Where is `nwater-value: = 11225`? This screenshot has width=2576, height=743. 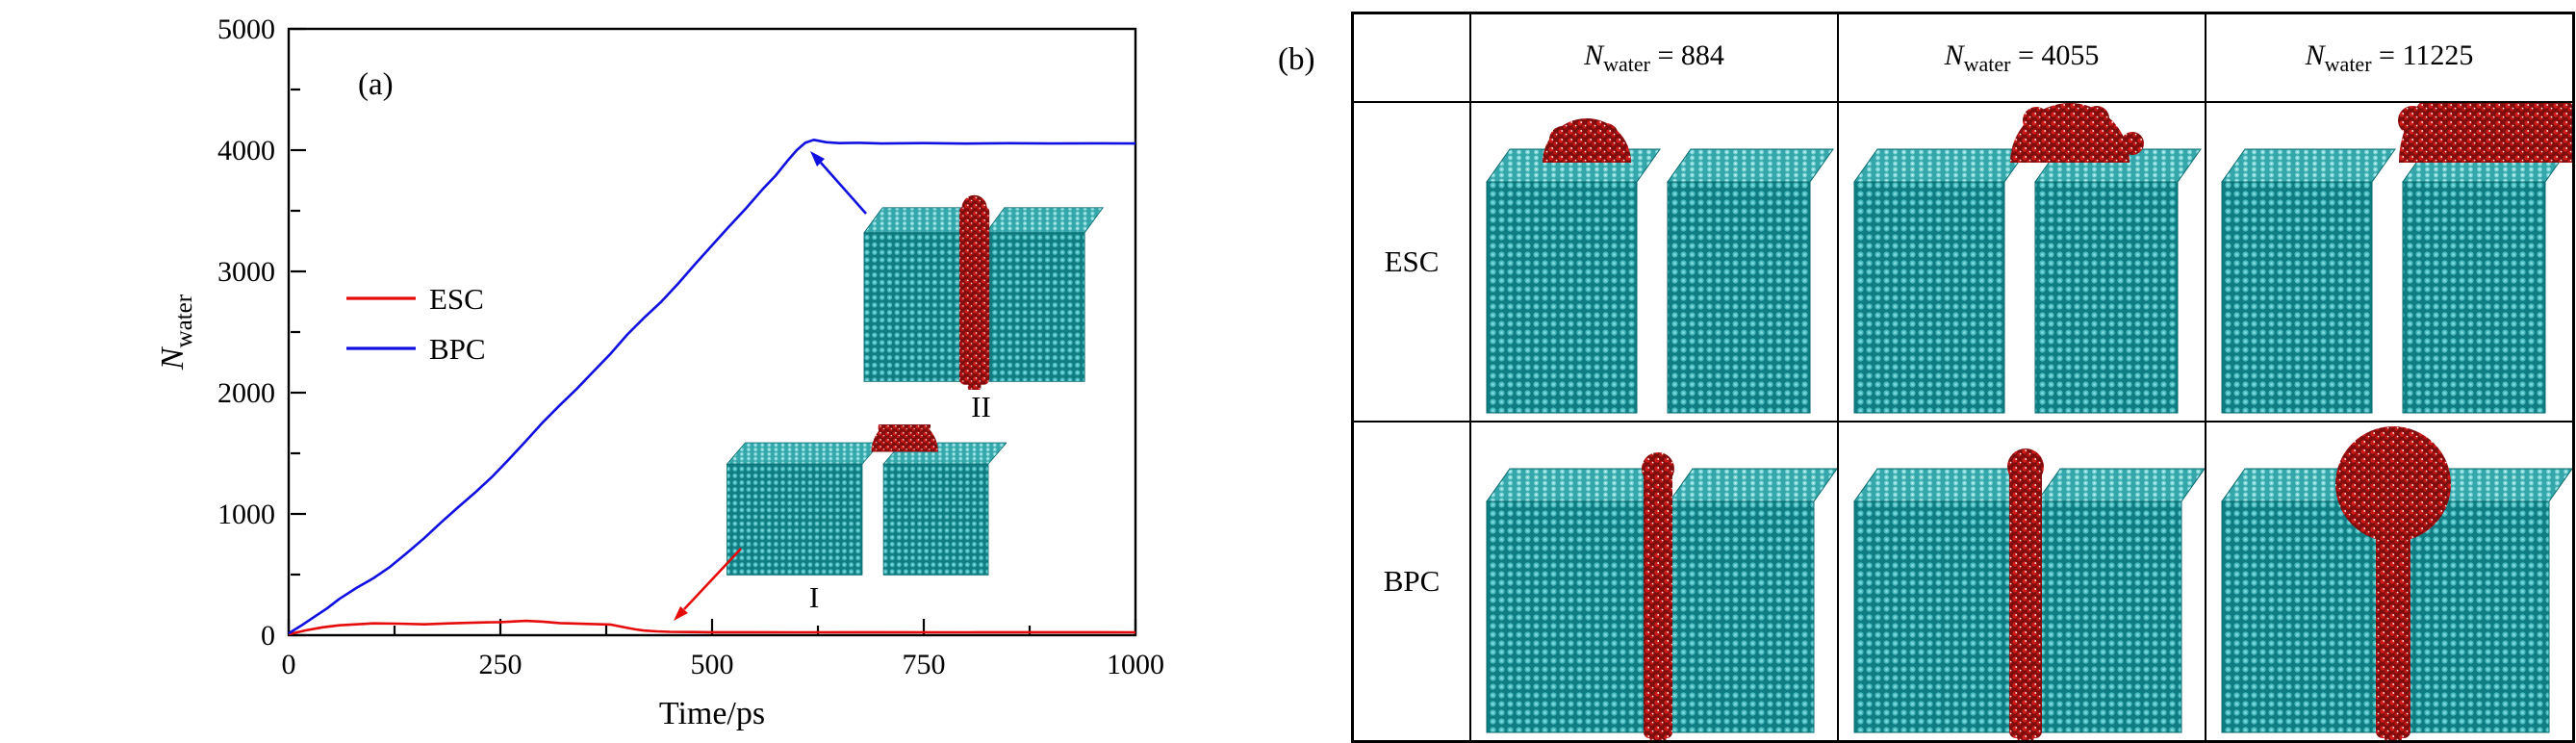
nwater-value: = 11225 is located at coordinates (2422, 54).